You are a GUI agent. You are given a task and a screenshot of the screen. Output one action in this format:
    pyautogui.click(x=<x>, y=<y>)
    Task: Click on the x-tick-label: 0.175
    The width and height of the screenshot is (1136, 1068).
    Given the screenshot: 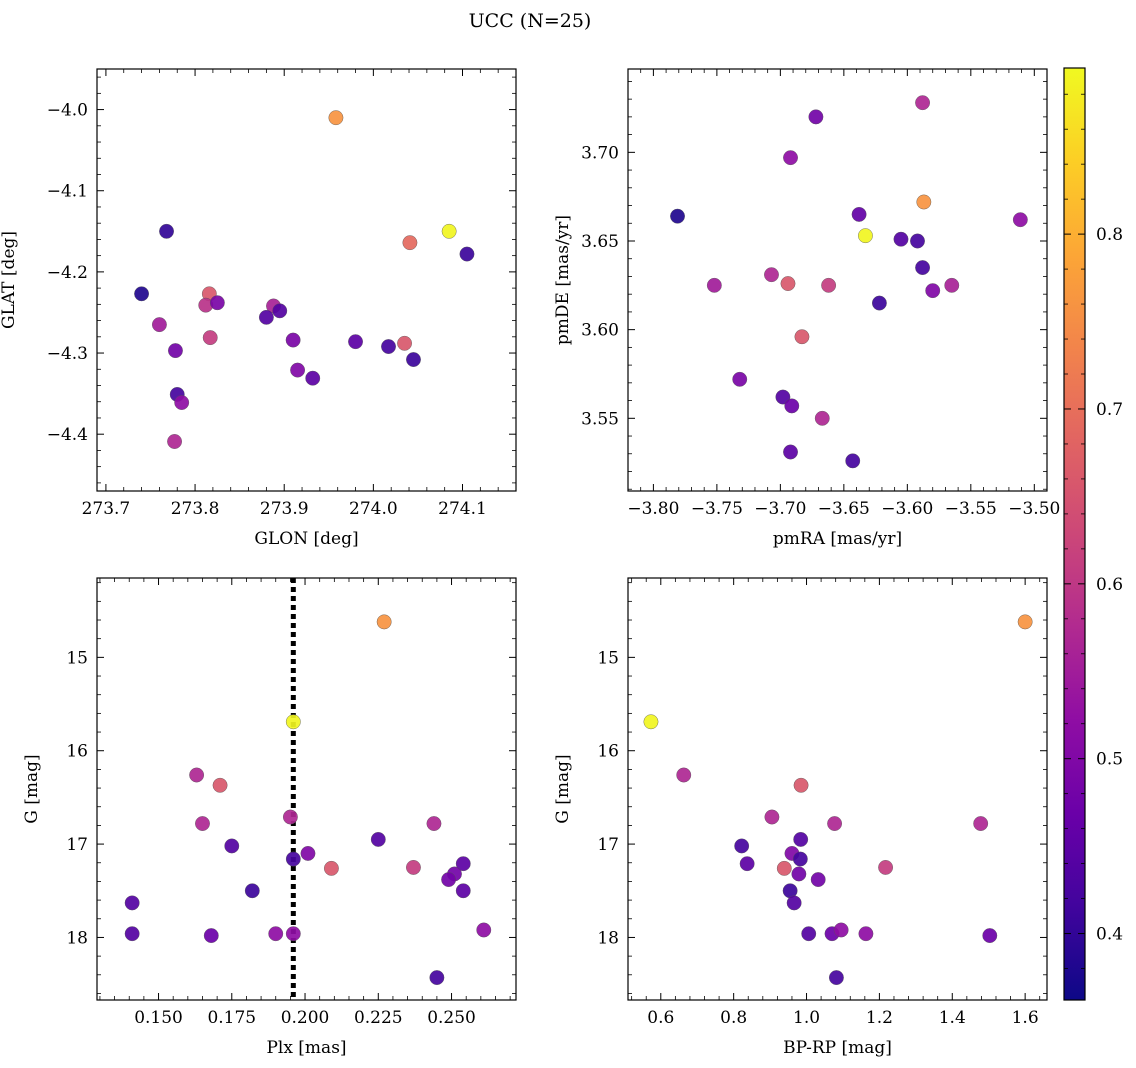 What is the action you would take?
    pyautogui.click(x=231, y=1018)
    